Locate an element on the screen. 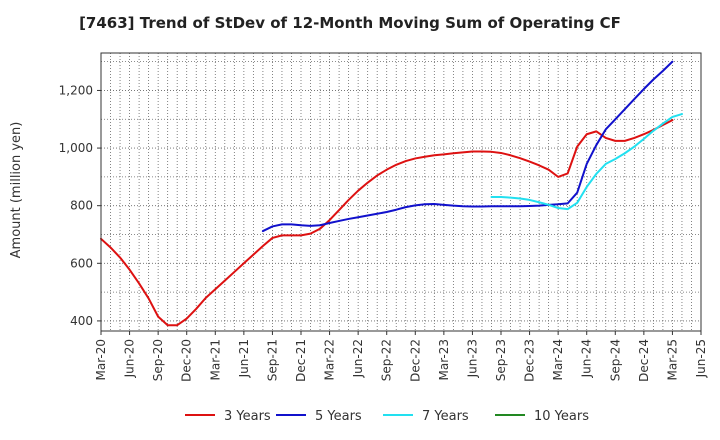  y-tick-label: 600 is located at coordinates (81, 263).